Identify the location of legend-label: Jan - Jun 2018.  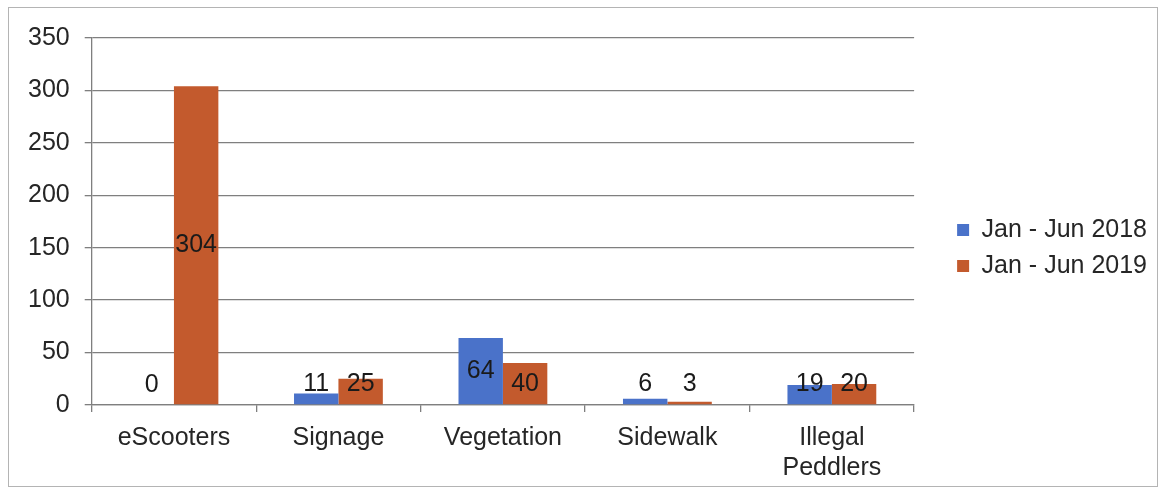
(1064, 227).